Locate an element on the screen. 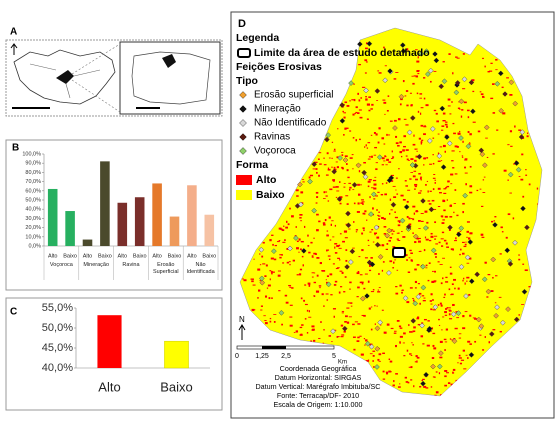  y-tick-label: 0,0% is located at coordinates (34, 246).